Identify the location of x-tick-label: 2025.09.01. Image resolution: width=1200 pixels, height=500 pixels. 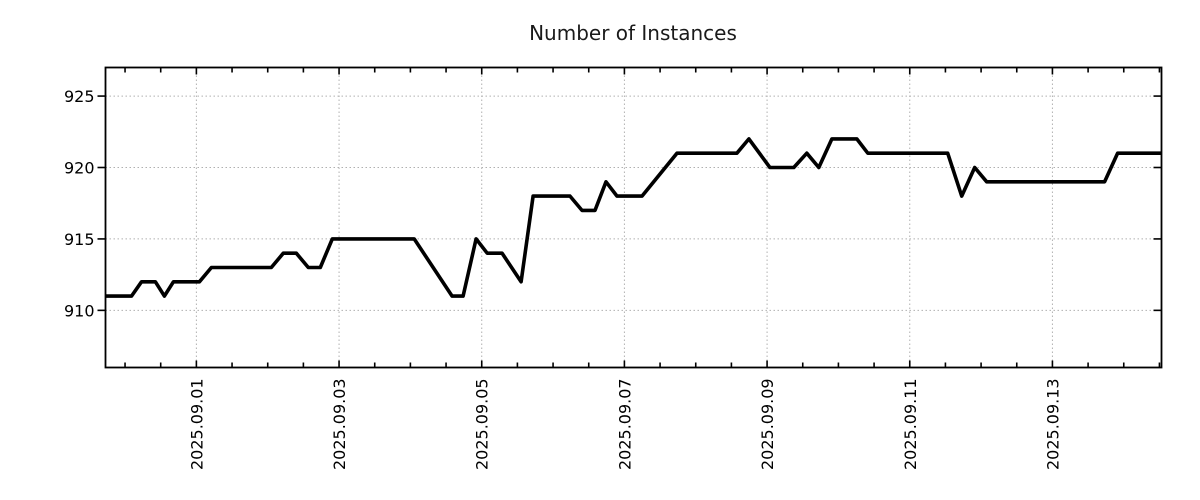
(196, 424).